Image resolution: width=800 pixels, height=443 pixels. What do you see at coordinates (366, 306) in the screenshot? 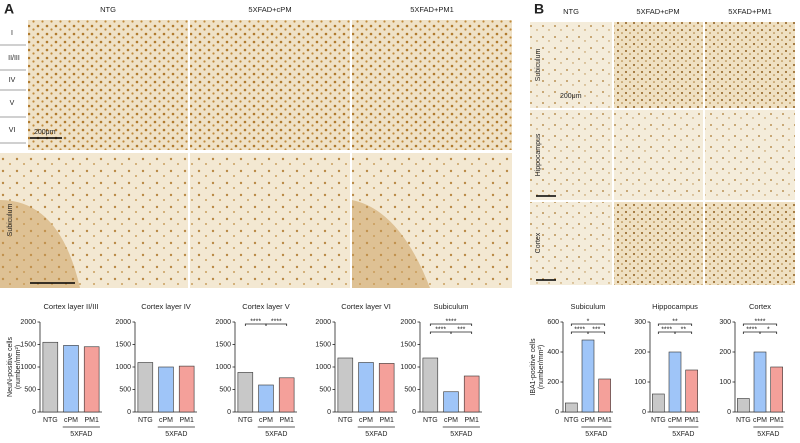
I see `chart-title: Cortex layer VI` at bounding box center [366, 306].